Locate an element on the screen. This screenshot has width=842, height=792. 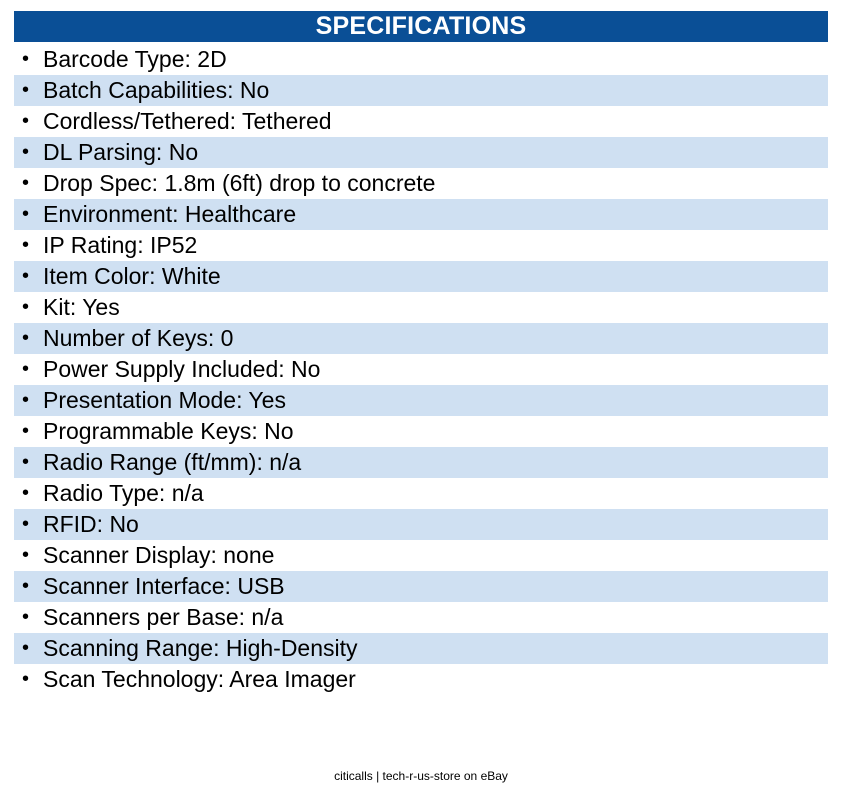
spec-row: • Radio Range (ft/mm): n/a is located at coordinates (421, 462).